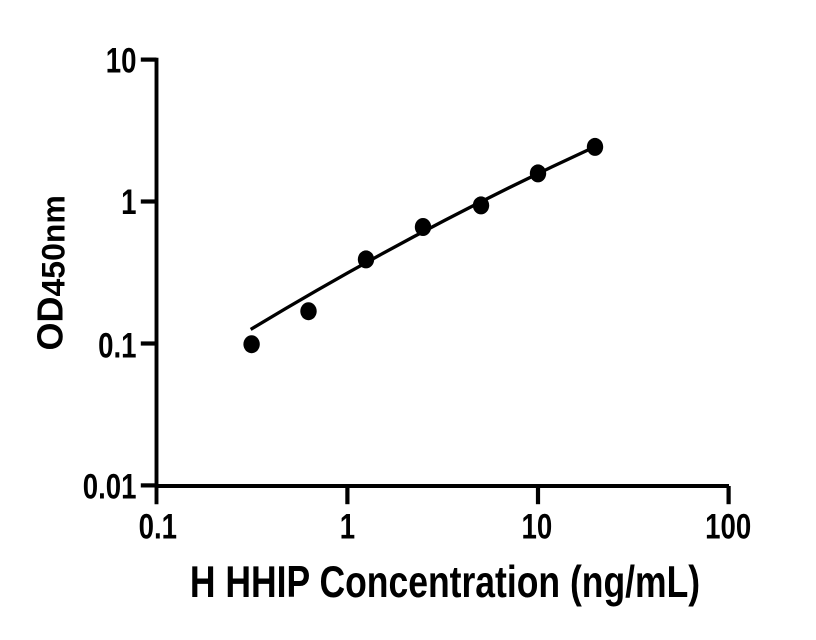 This screenshot has height=640, width=816. What do you see at coordinates (445, 582) in the screenshot?
I see `svg-text: H HHIP Concentration (ng/mL)` at bounding box center [445, 582].